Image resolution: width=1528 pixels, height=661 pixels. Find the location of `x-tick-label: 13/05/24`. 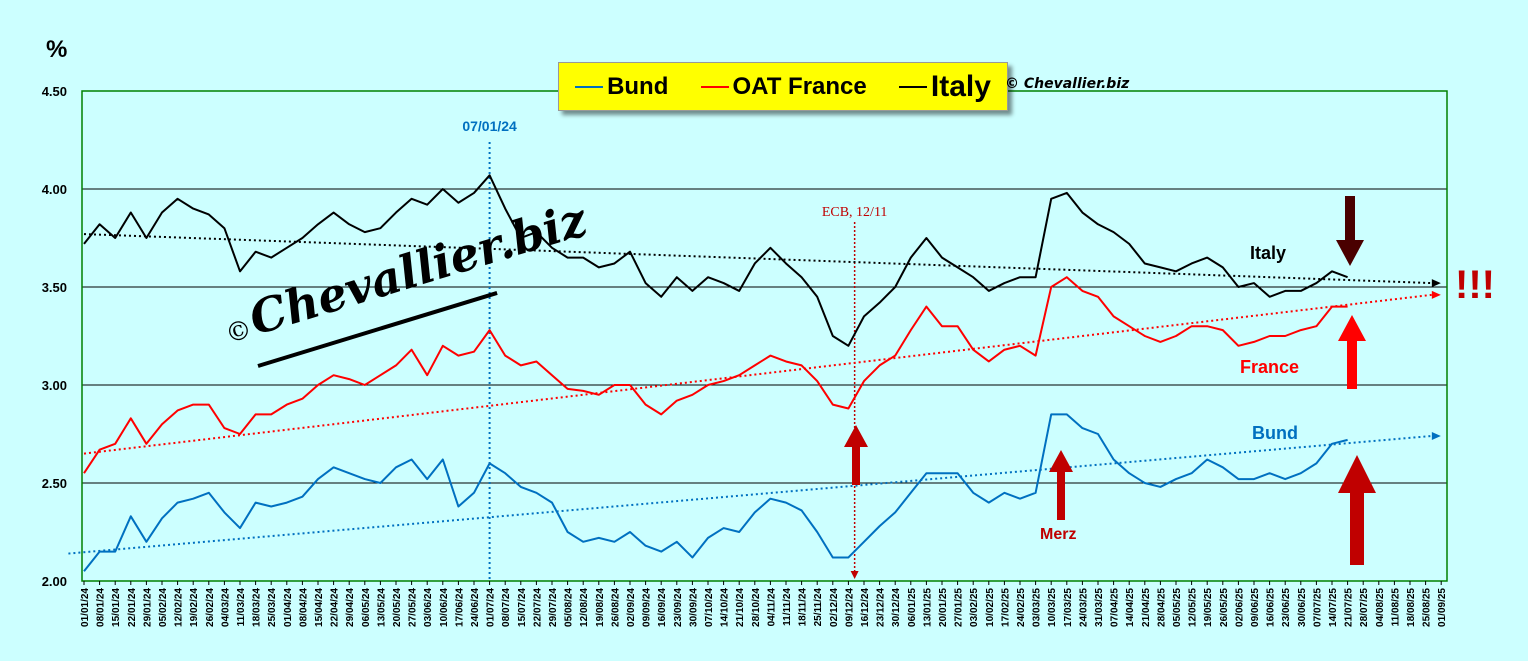

x-tick-label: 13/05/24 is located at coordinates (381, 607).